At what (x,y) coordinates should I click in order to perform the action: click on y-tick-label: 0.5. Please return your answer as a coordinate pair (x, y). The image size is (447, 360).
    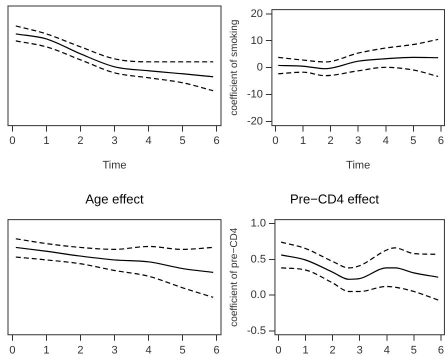
    Looking at the image, I should click on (258, 259).